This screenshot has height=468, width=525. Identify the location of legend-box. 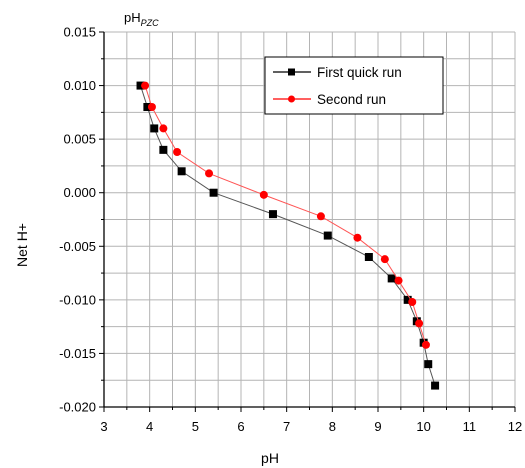
(354, 85).